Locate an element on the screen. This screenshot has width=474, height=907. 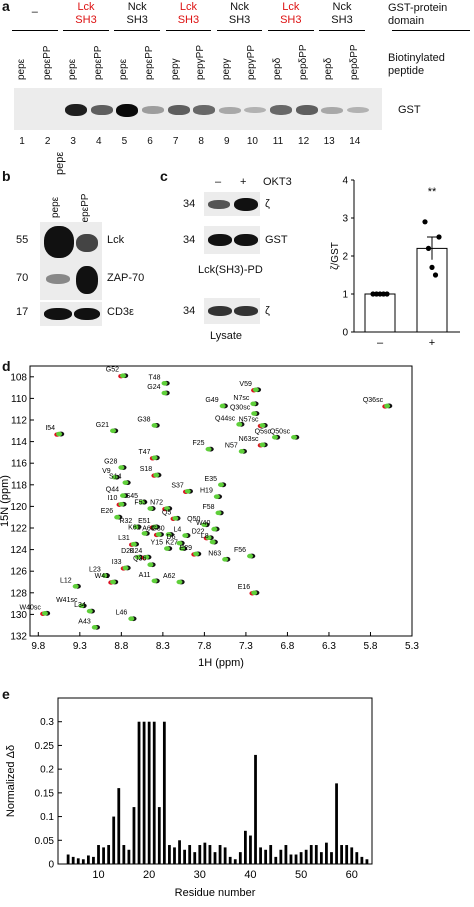
c-significance: ** is located at coordinates (432, 192).